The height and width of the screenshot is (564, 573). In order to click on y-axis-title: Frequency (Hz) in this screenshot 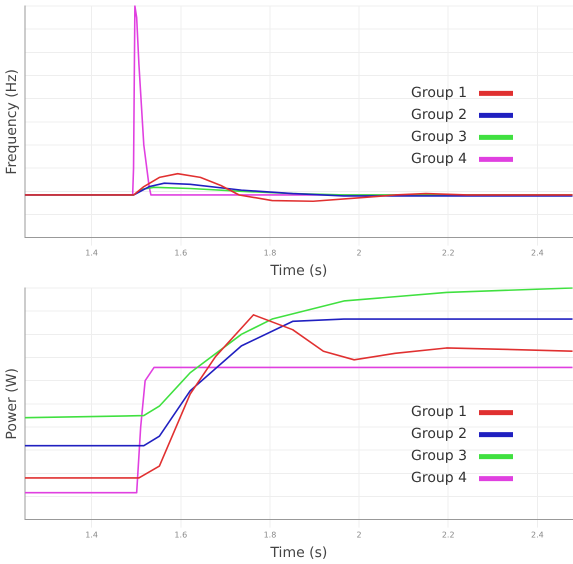, I will do `click(12, 122)`.